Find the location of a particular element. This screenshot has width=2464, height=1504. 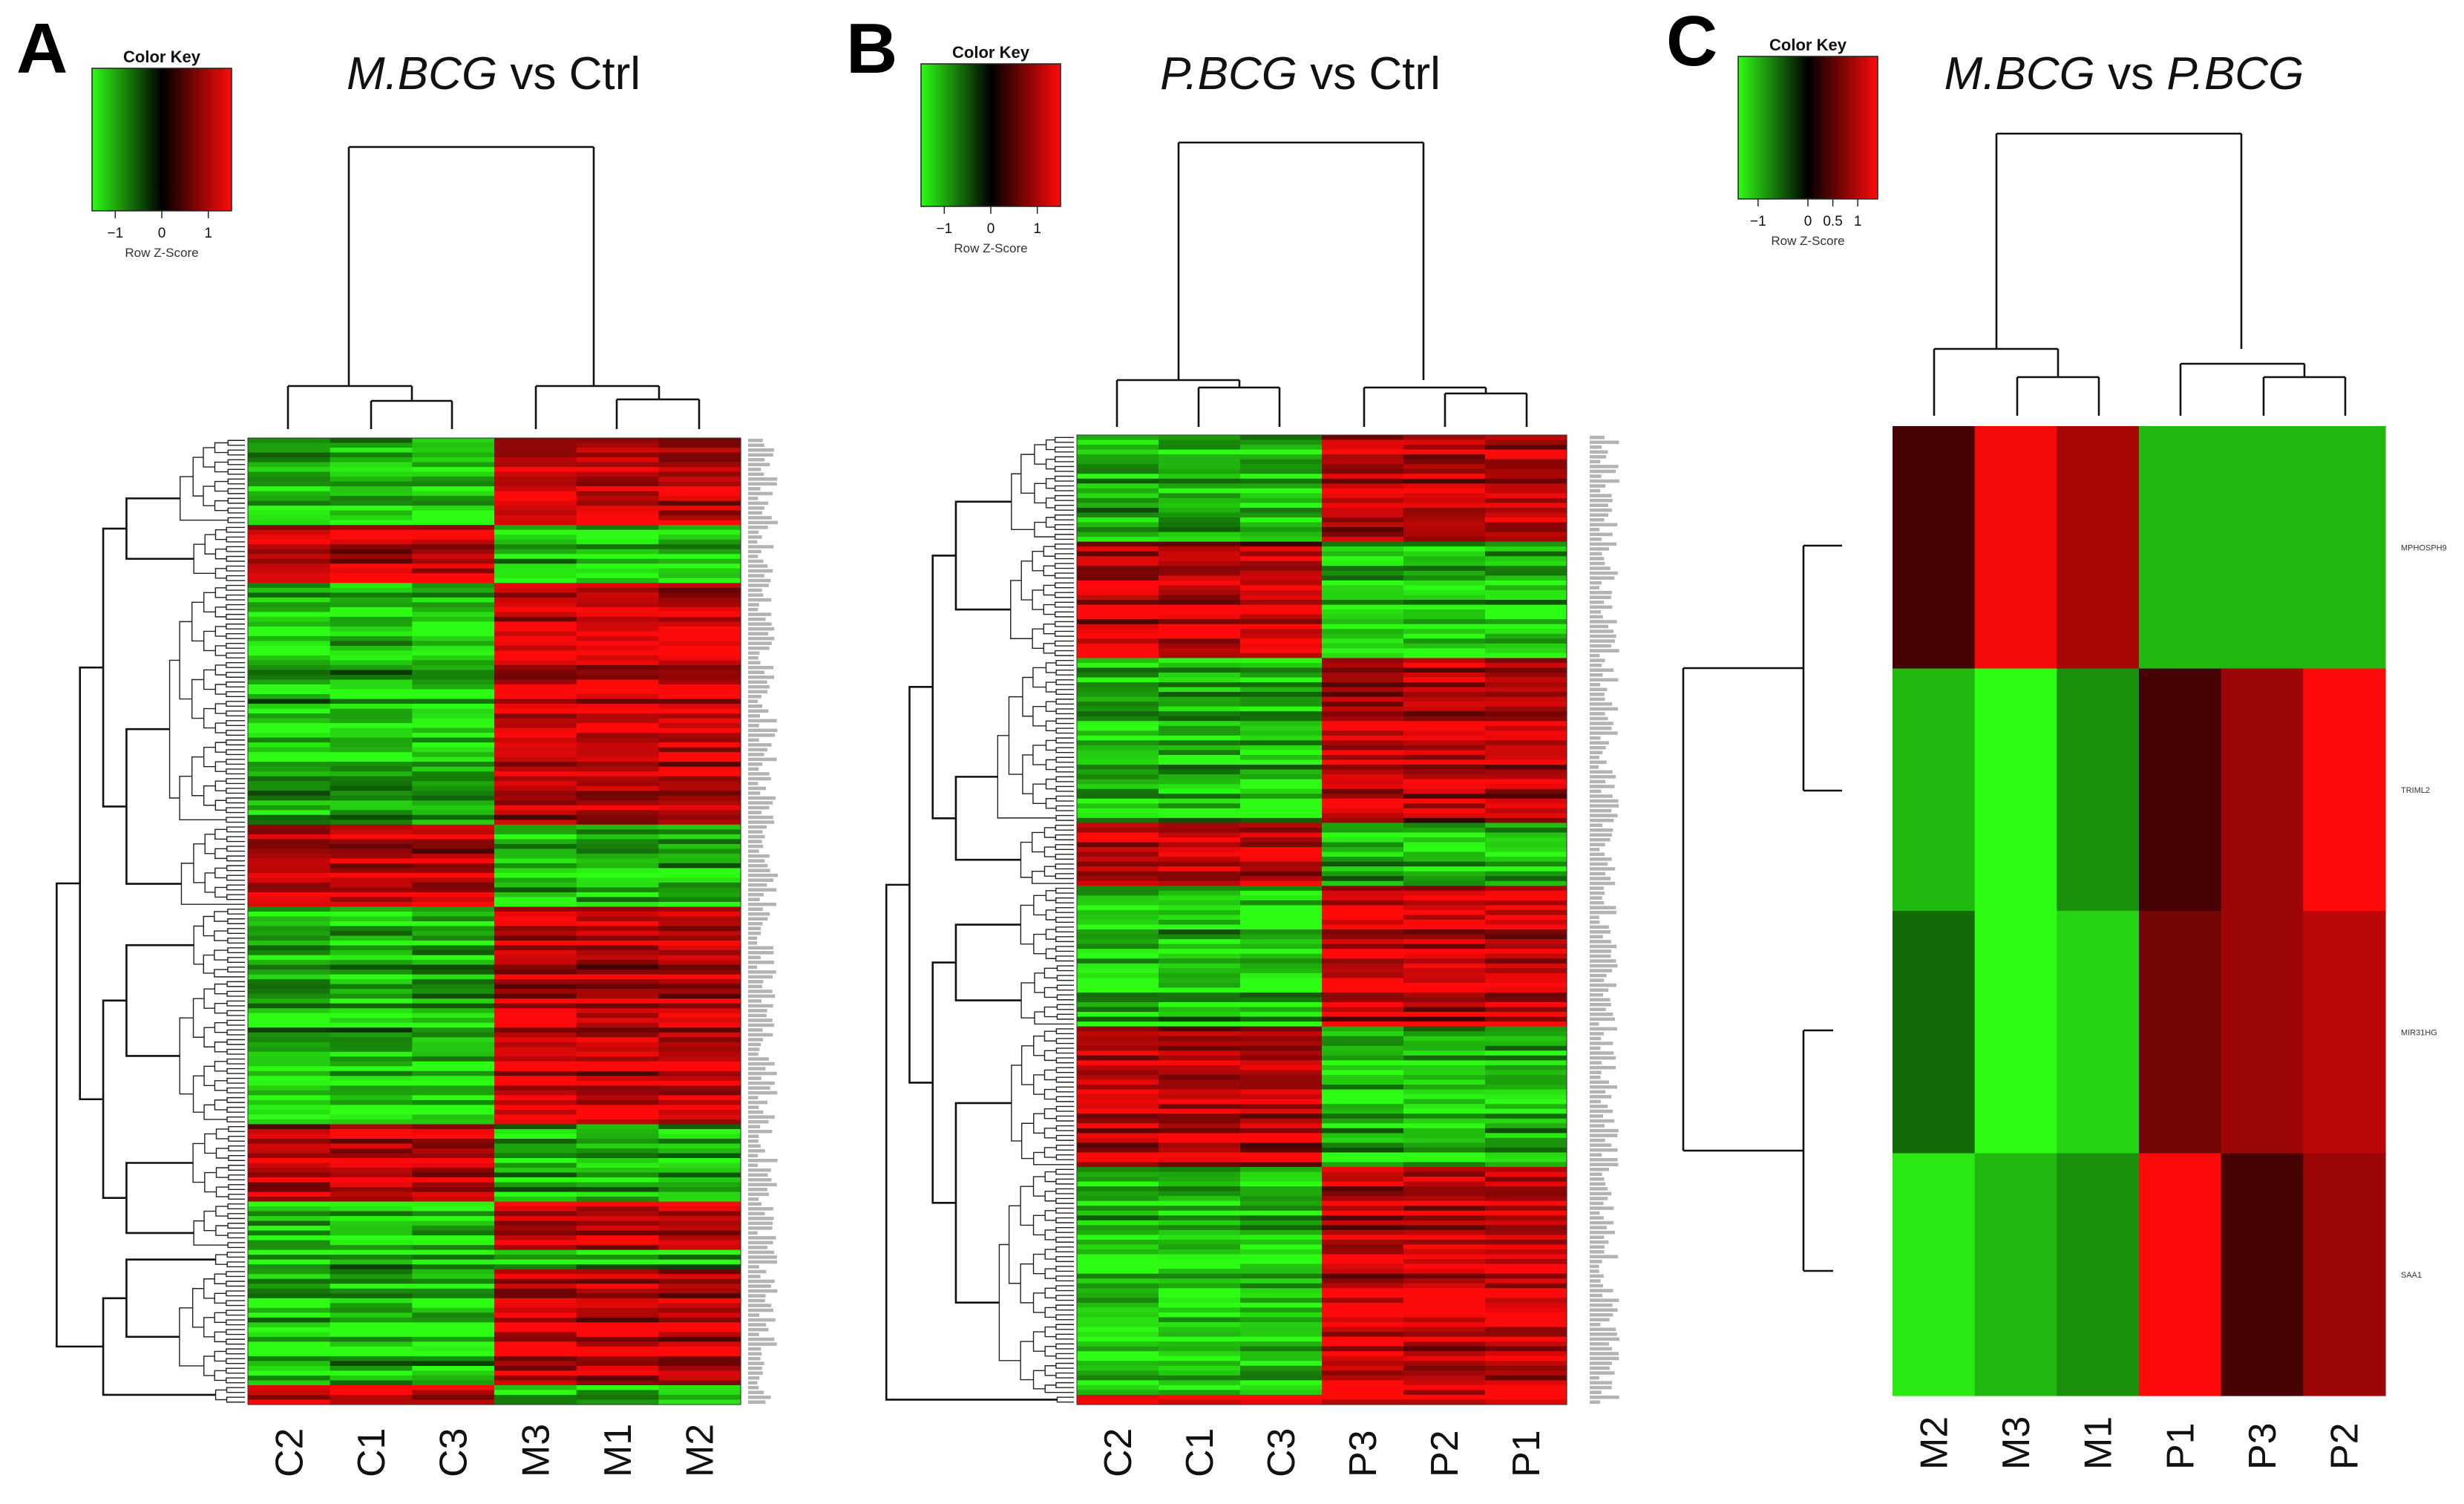

title-part: P.BCG is located at coordinates (2235, 73).